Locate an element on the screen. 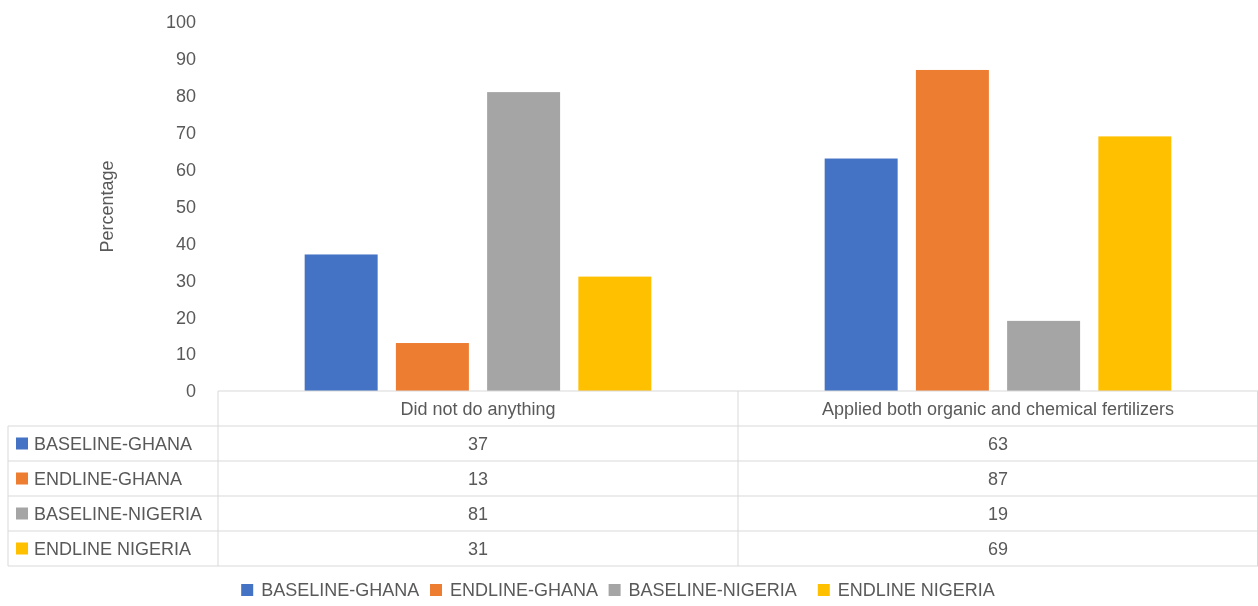  x-tick-label: Did not do anything is located at coordinates (478, 408).